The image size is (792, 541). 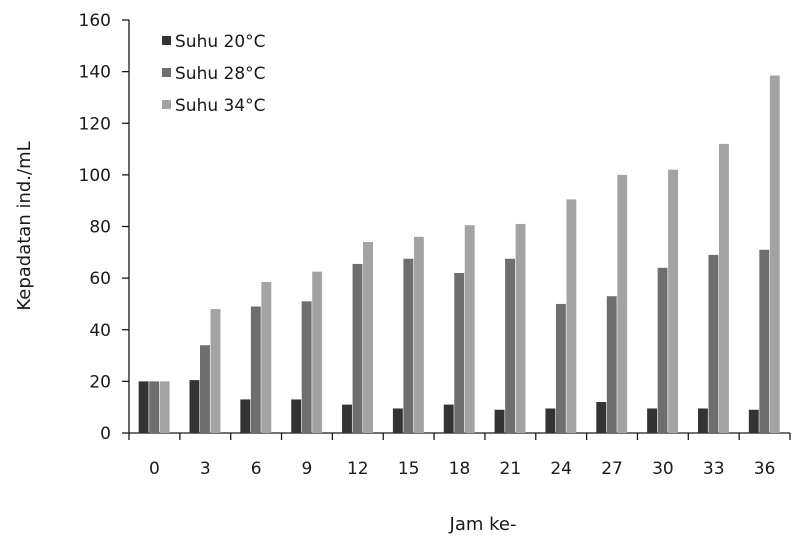 What do you see at coordinates (220, 74) in the screenshot?
I see `legend-label: Suhu 28°C` at bounding box center [220, 74].